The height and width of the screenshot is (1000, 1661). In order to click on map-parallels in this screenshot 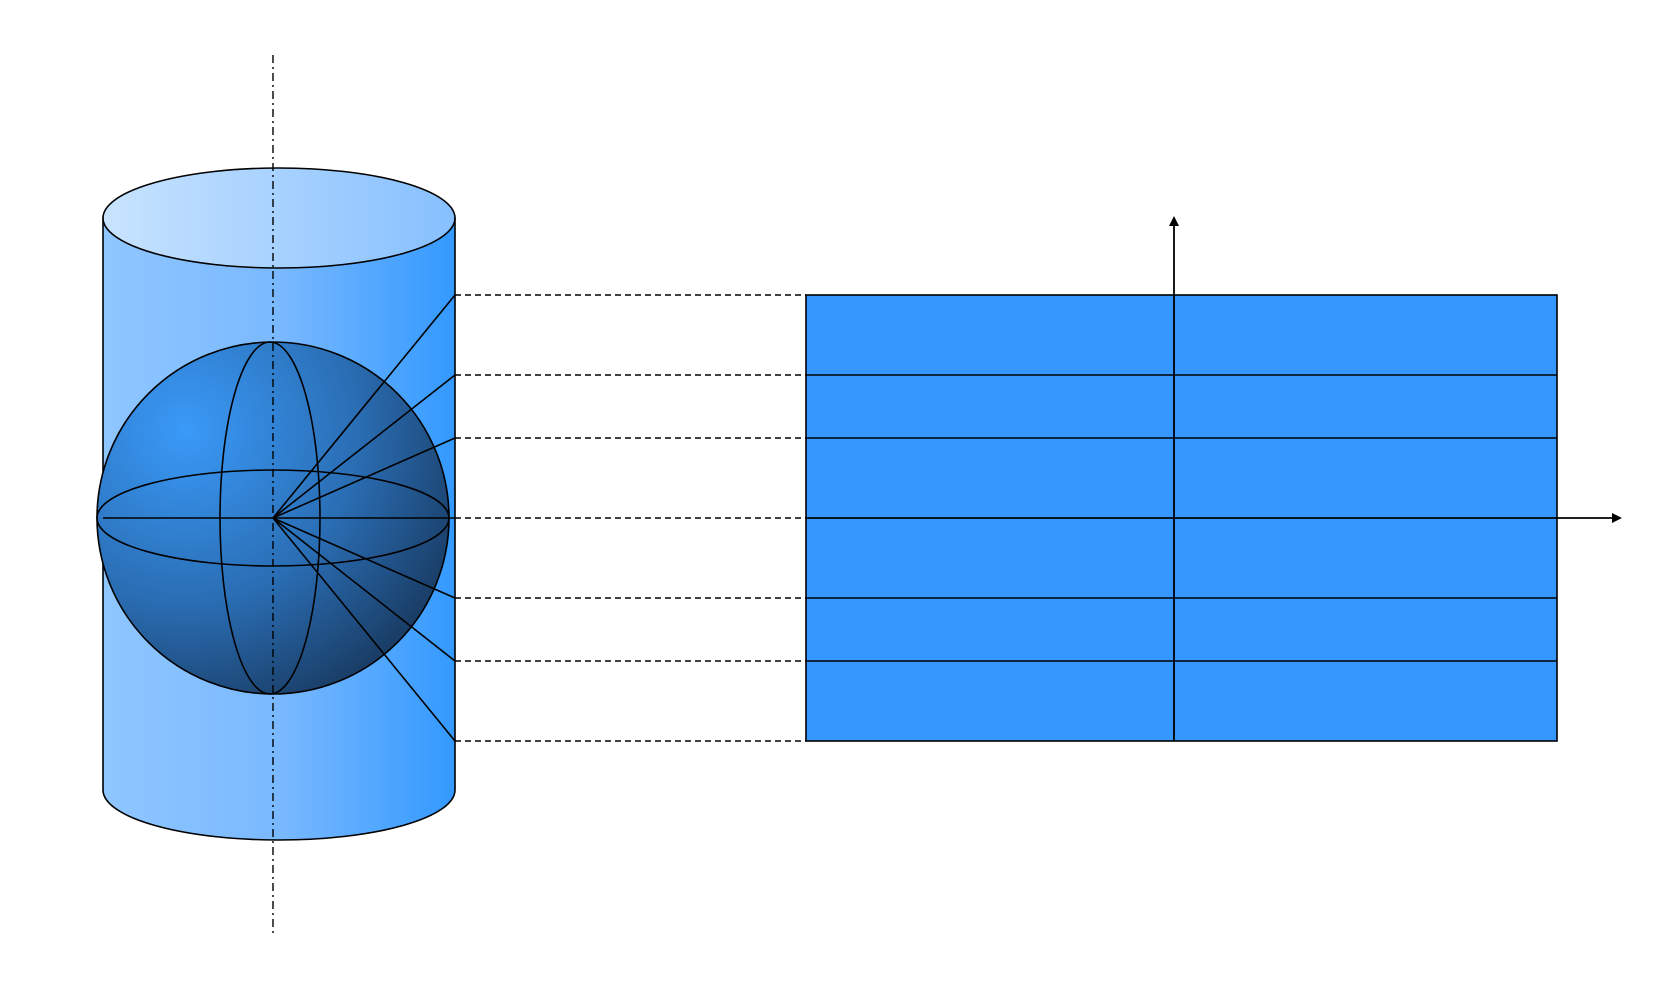, I will do `click(1181, 518)`.